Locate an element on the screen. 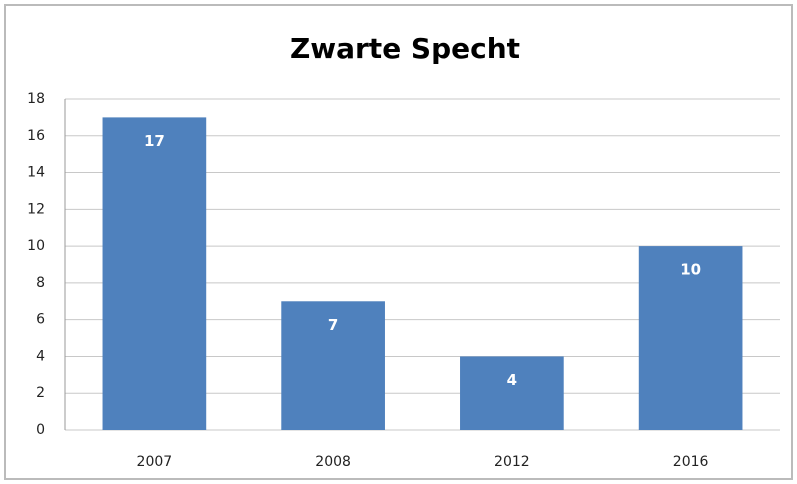 The height and width of the screenshot is (484, 797). x-tick-label: 2007 is located at coordinates (155, 462).